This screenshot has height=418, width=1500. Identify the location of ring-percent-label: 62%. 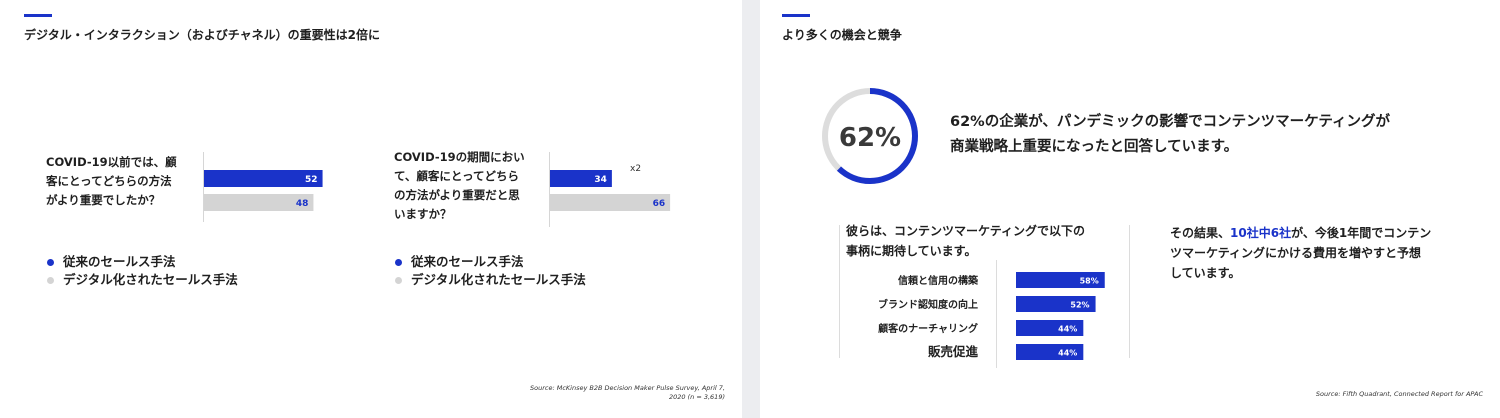
(870, 138).